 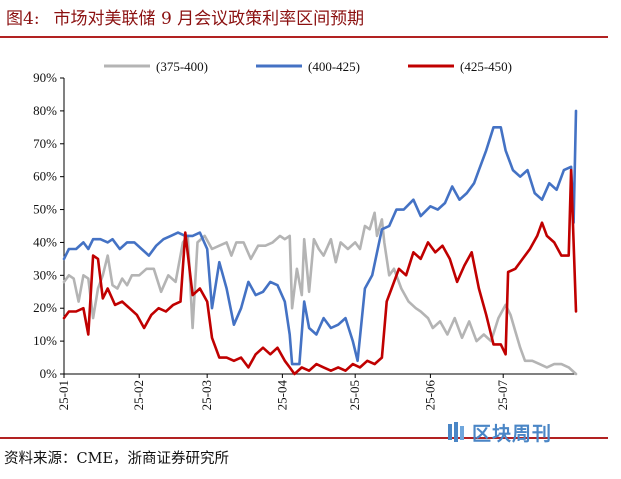 I want to click on source-divider, so click(x=304, y=438).